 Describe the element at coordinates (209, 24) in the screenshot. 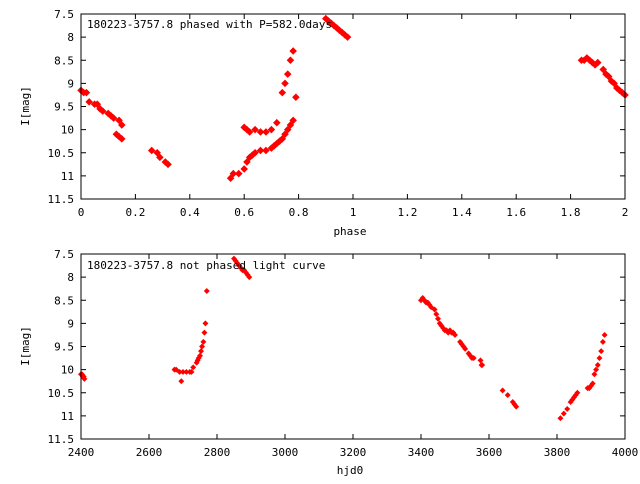

I see `phased-chart-title: 180223-3757.8 phased with P=582.0days` at that location.